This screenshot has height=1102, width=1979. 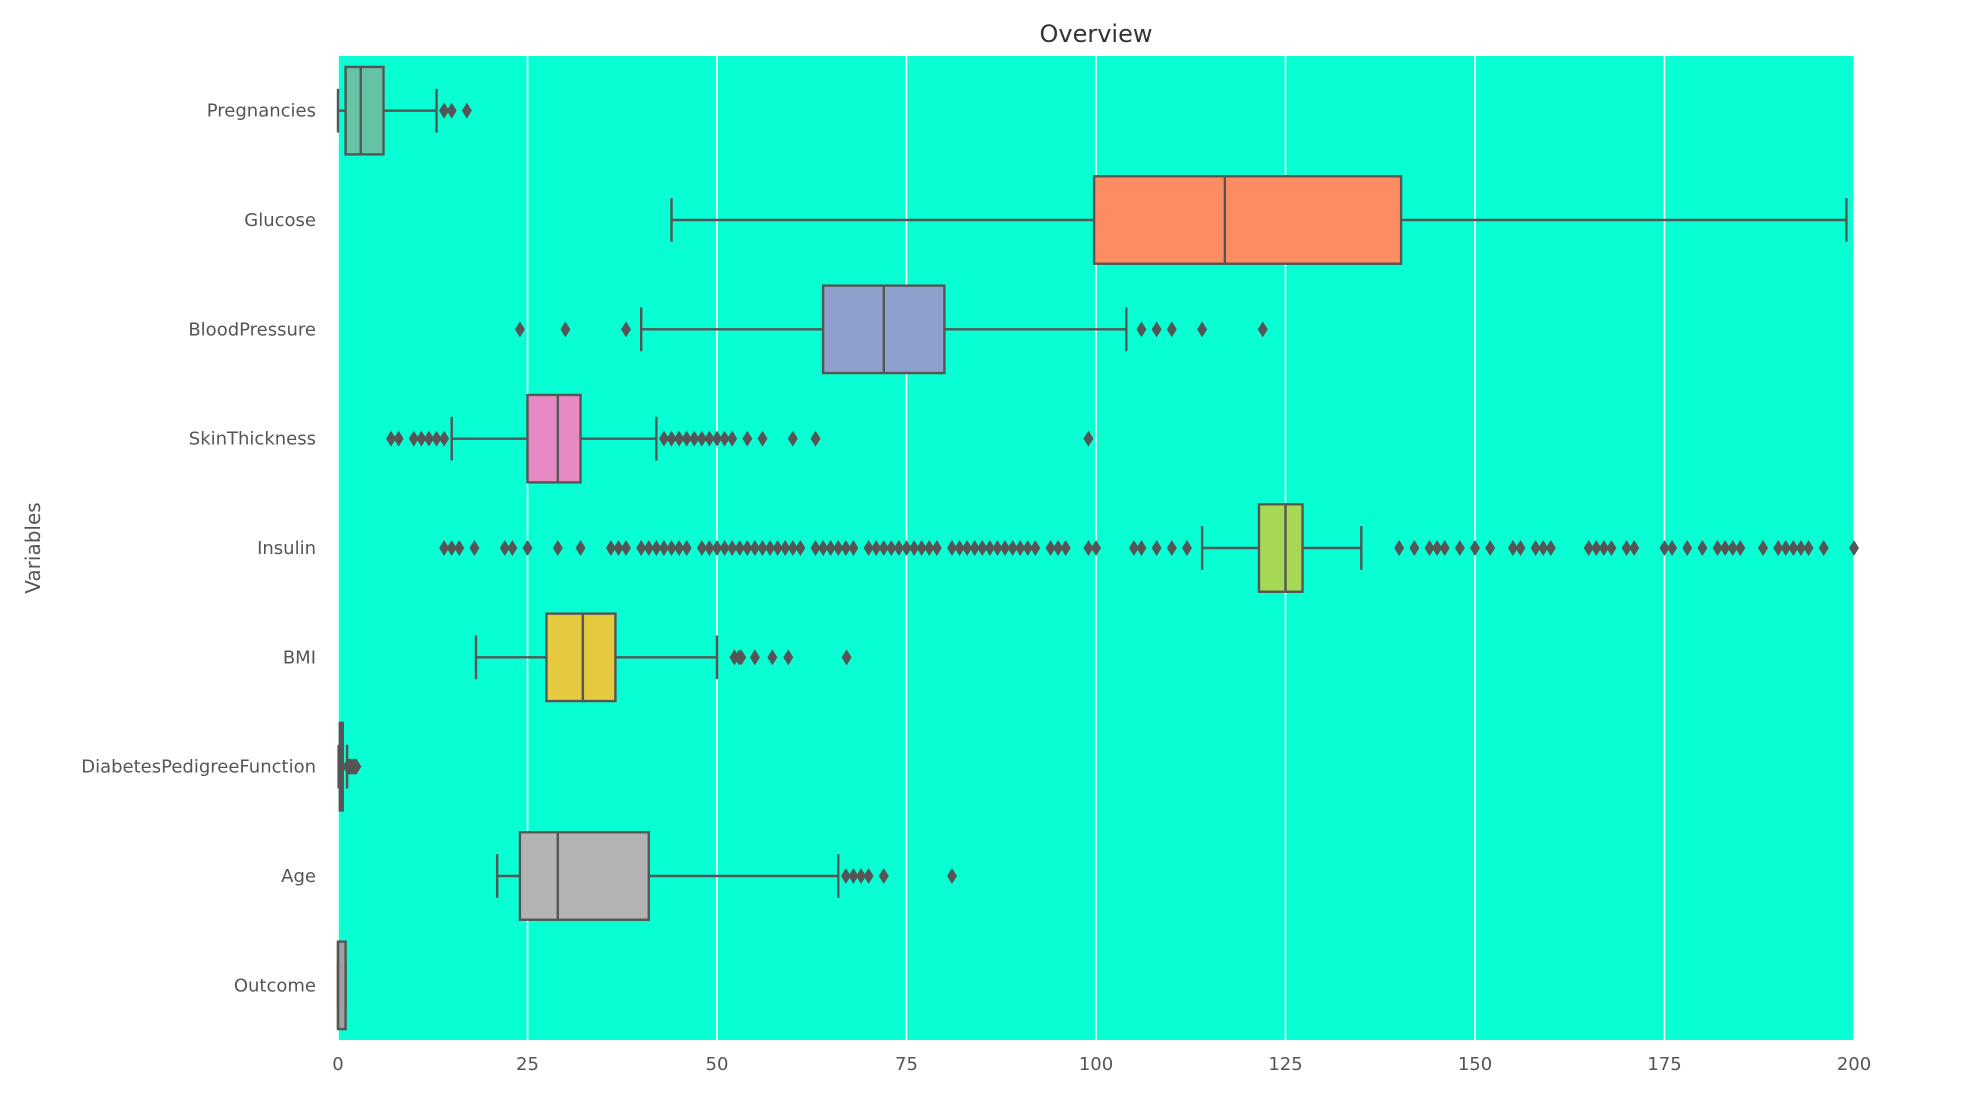 I want to click on x-tick-label: 200, so click(x=1854, y=1064).